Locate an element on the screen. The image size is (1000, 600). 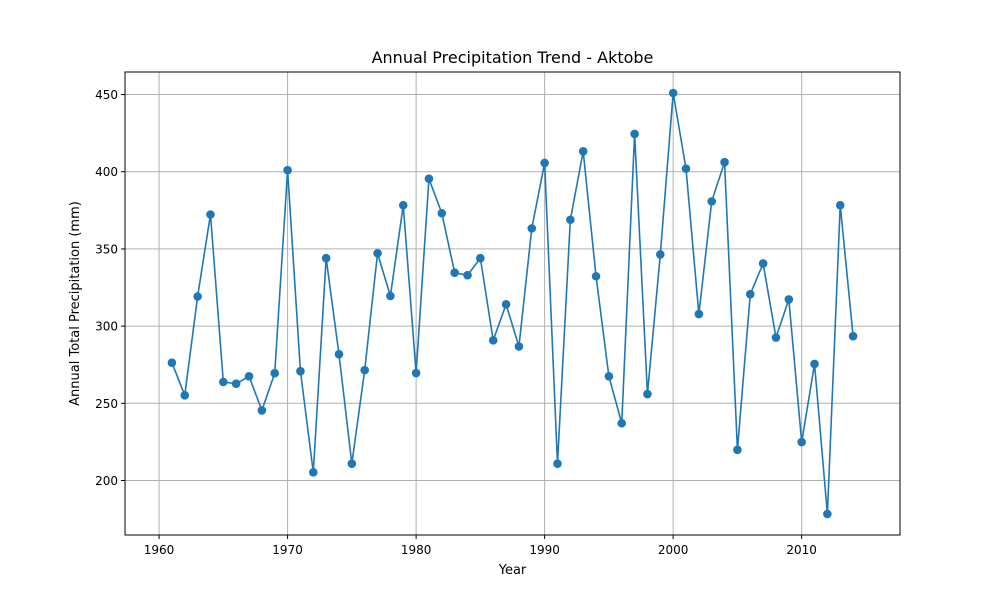
x-axis-label: Year is located at coordinates (512, 570).